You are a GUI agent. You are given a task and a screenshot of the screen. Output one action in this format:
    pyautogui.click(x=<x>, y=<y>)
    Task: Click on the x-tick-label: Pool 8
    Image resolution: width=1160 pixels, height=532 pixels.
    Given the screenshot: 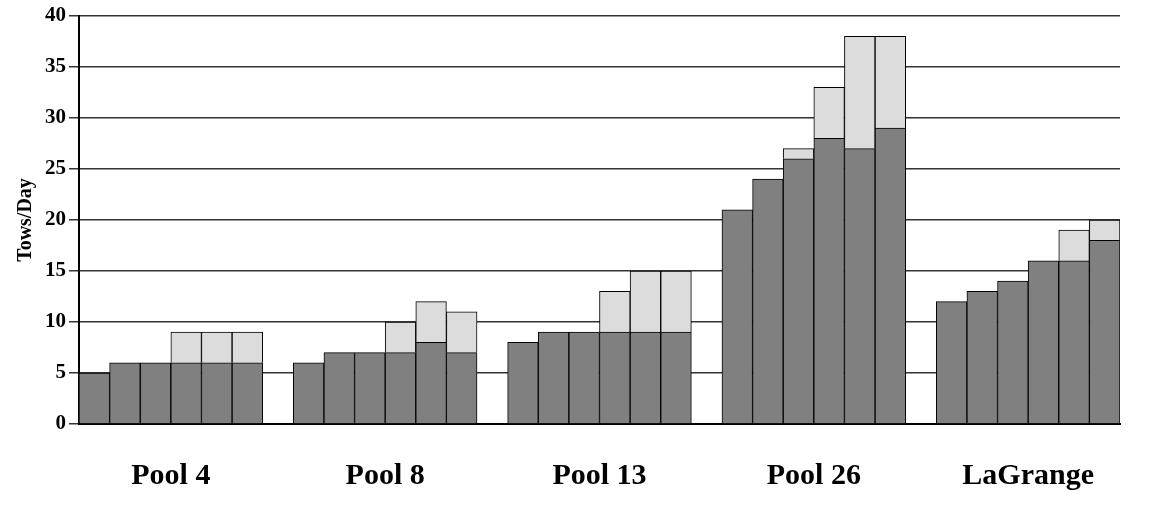 What is the action you would take?
    pyautogui.click(x=385, y=473)
    